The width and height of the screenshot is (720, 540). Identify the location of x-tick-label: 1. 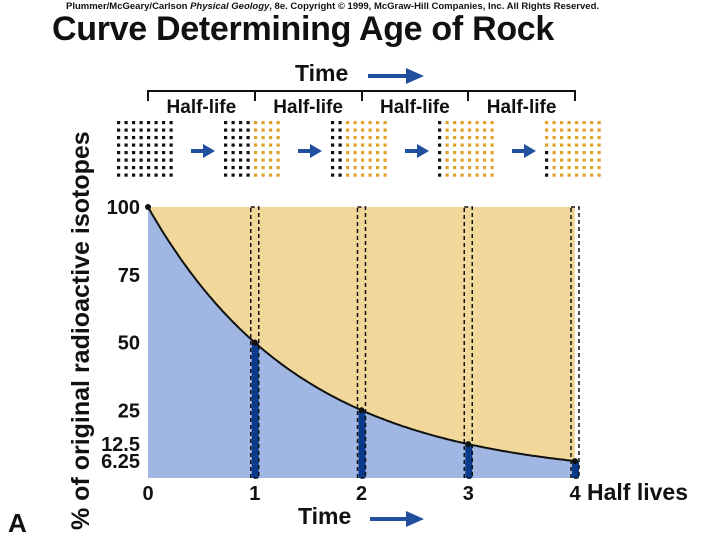
(254, 494).